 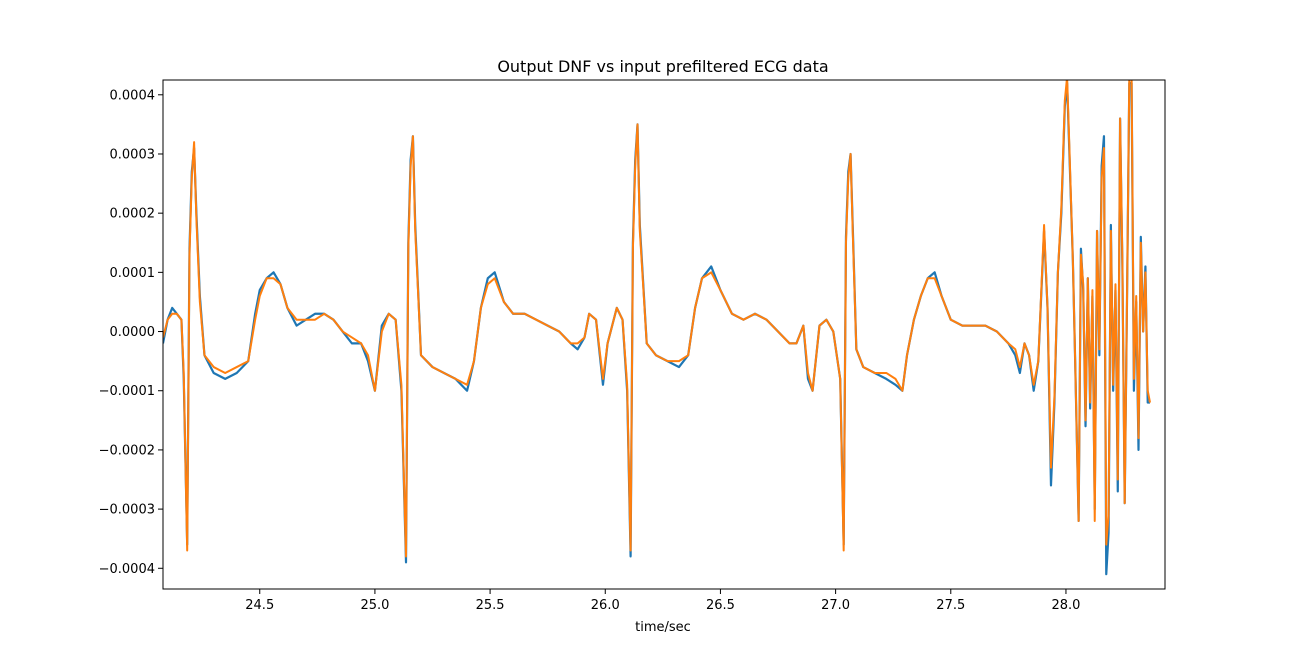 I want to click on y-tick-label: −0.0002, so click(x=127, y=450).